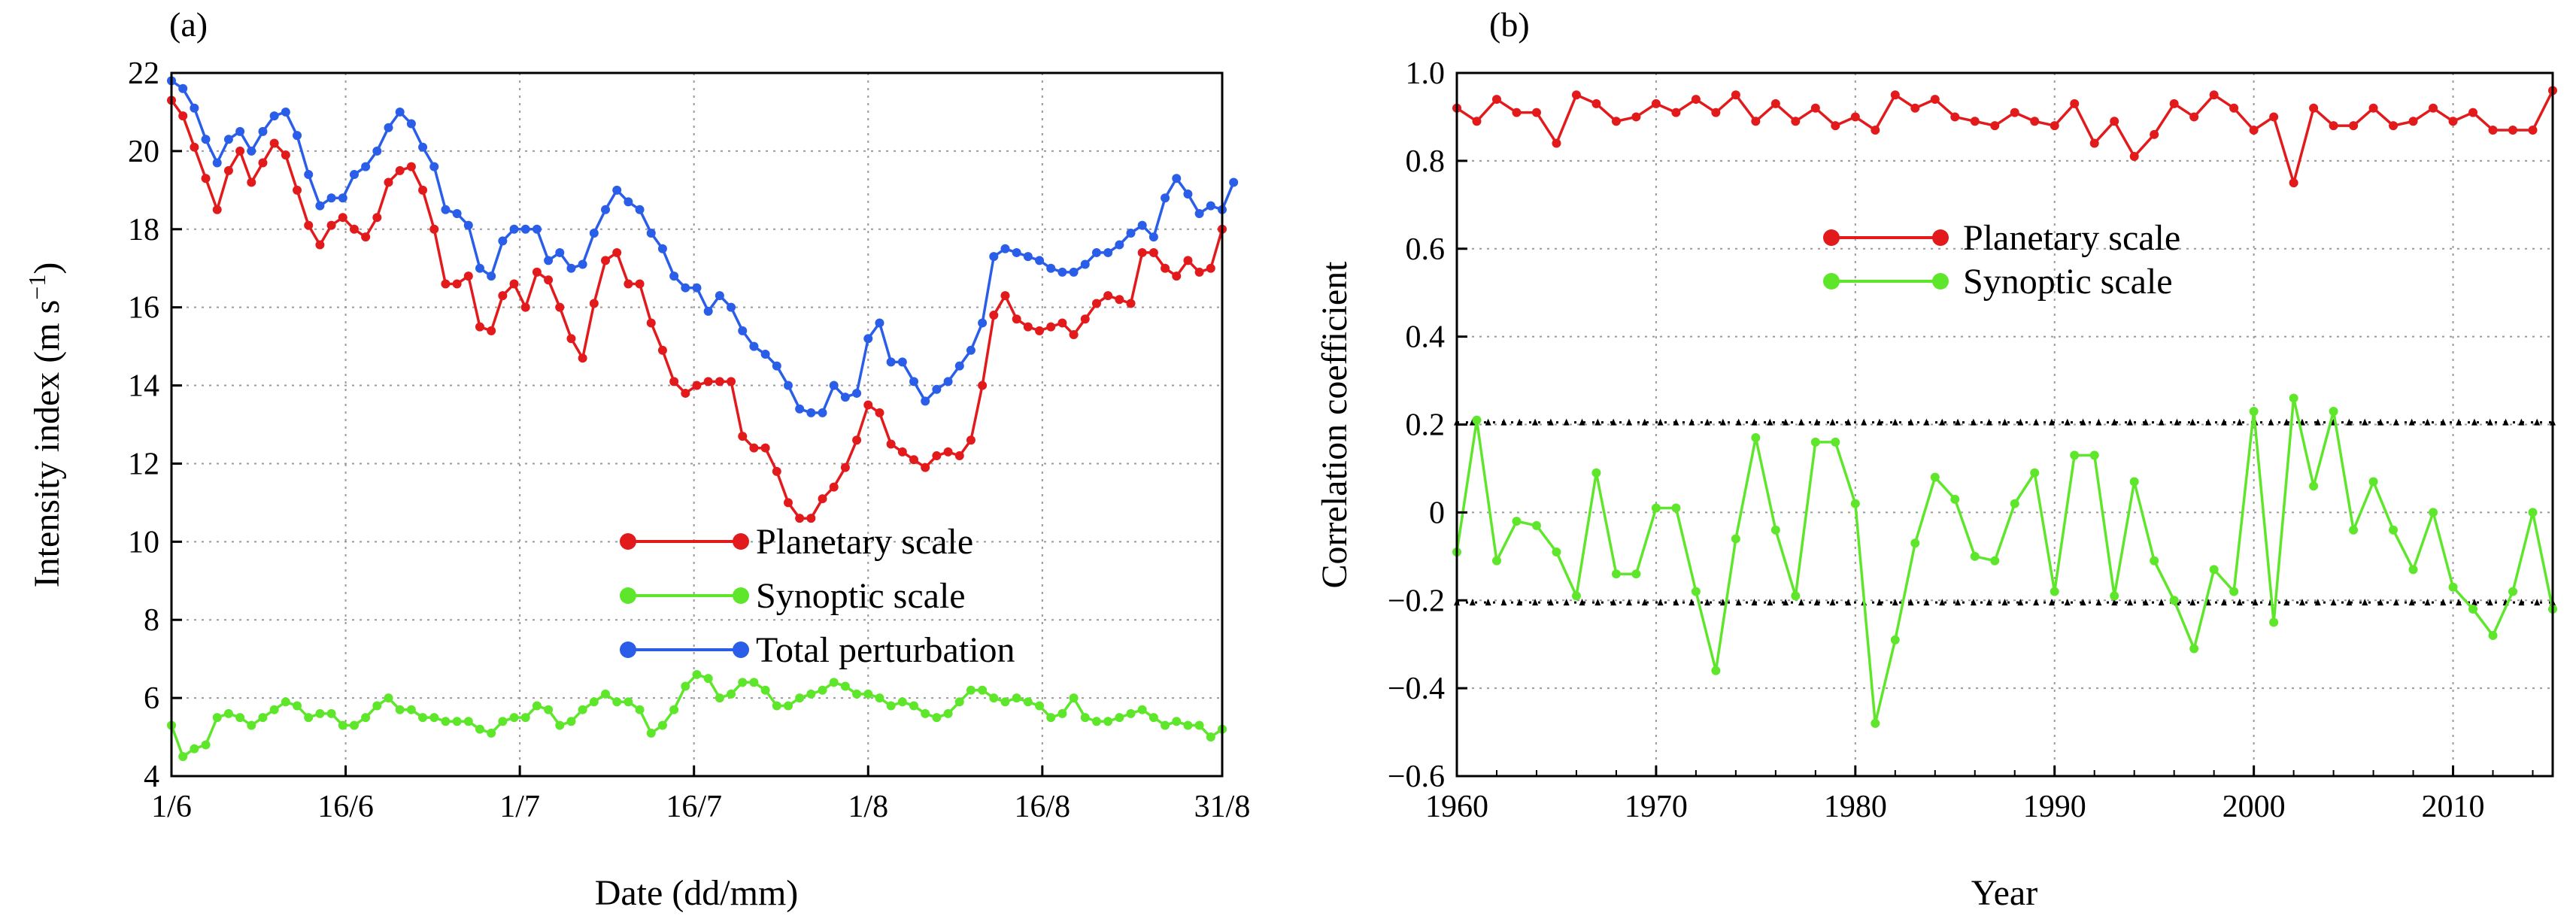 Image resolution: width=2576 pixels, height=922 pixels. What do you see at coordinates (1426, 425) in the screenshot?
I see `y-tick-label: 0.2` at bounding box center [1426, 425].